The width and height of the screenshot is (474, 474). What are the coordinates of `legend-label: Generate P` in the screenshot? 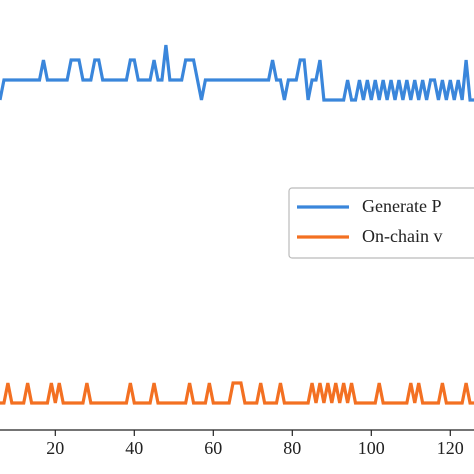 It's located at (401, 206).